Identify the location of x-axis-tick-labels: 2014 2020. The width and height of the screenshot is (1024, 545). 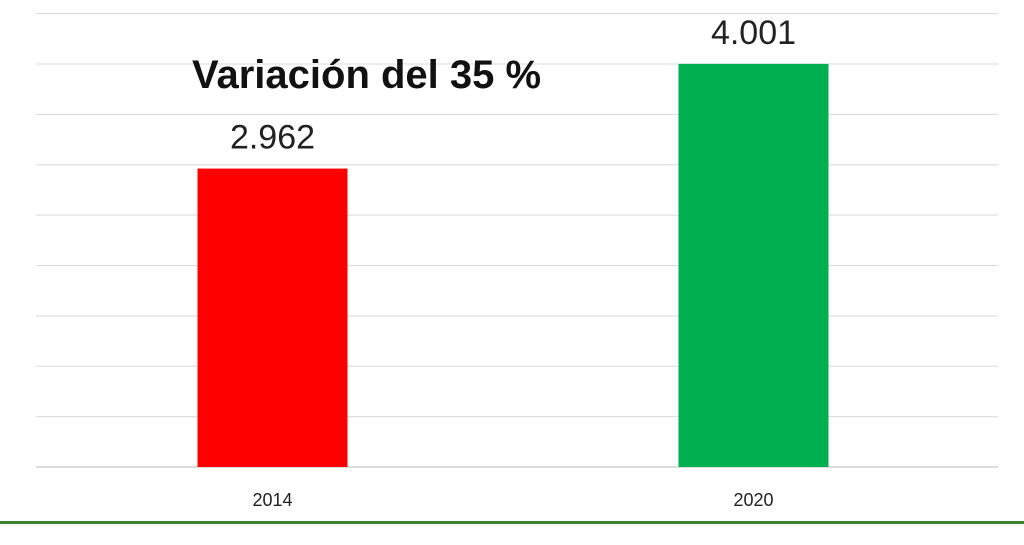
(512, 500).